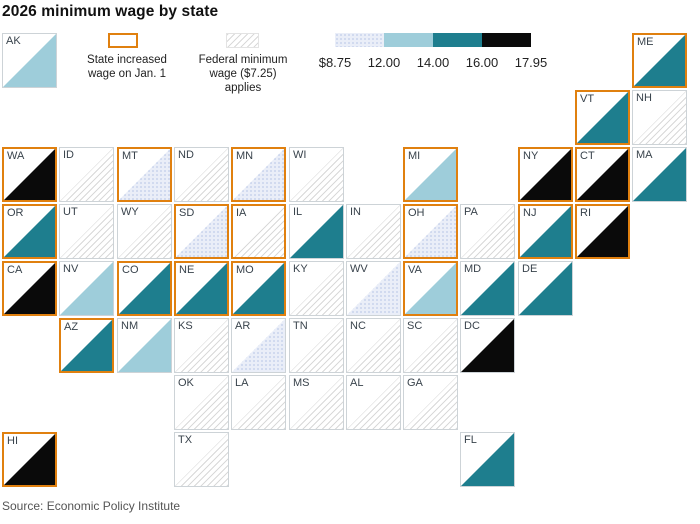 This screenshot has width=700, height=524. Describe the element at coordinates (130, 326) in the screenshot. I see `state-label-nm: NM` at that location.